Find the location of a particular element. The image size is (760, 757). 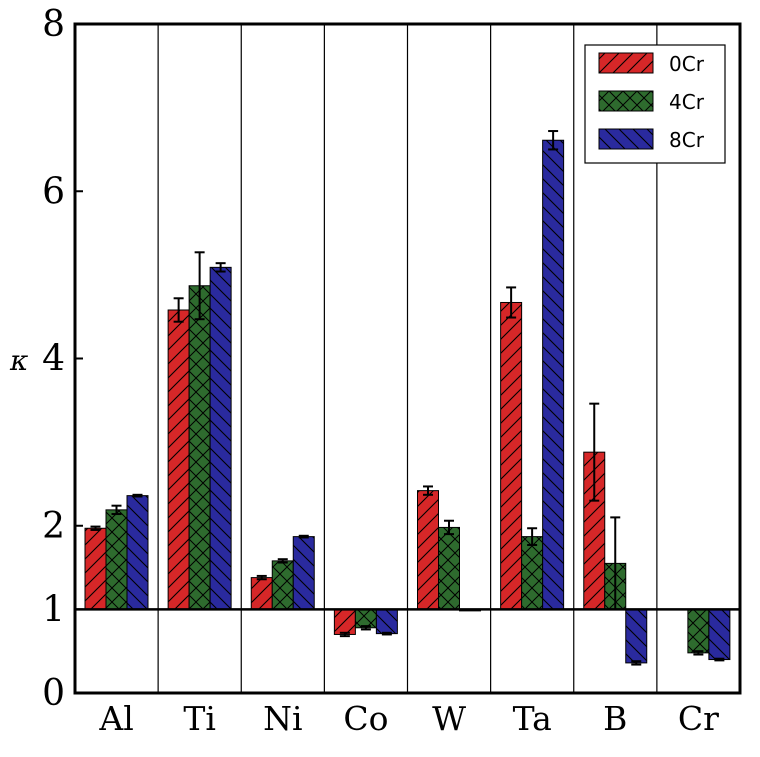

bar-hatch-ti-8cr is located at coordinates (221, 438).